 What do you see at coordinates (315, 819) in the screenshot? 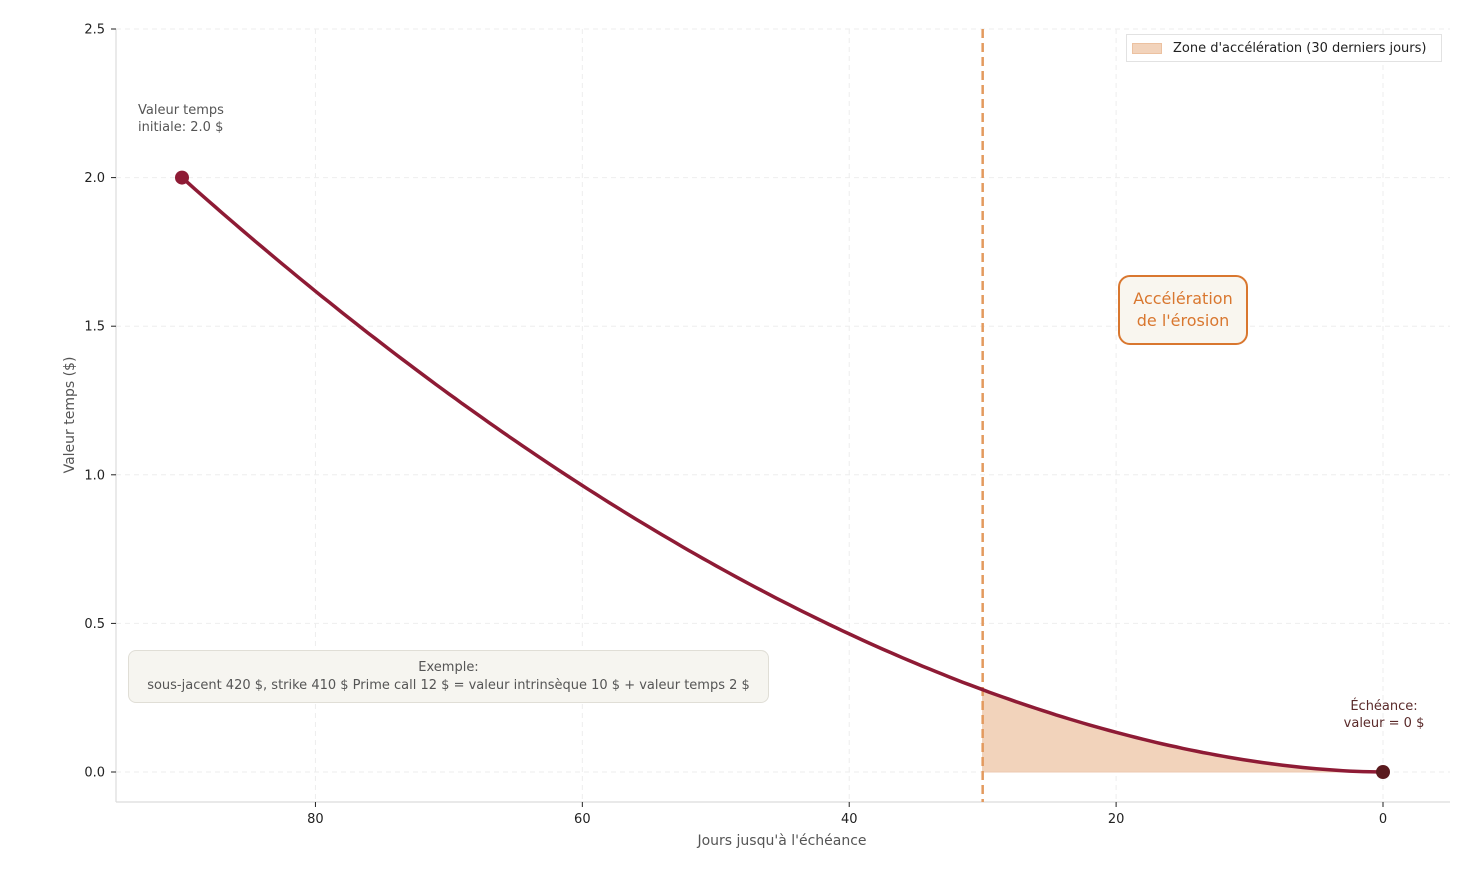
I see `x-tick-label: 80` at bounding box center [315, 819].